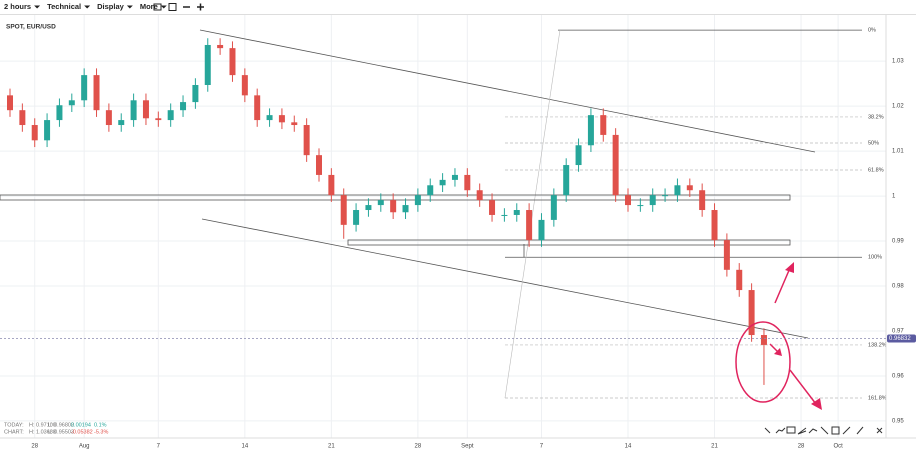 The height and width of the screenshot is (449, 916). I want to click on x-tick-label: 7, so click(542, 446).